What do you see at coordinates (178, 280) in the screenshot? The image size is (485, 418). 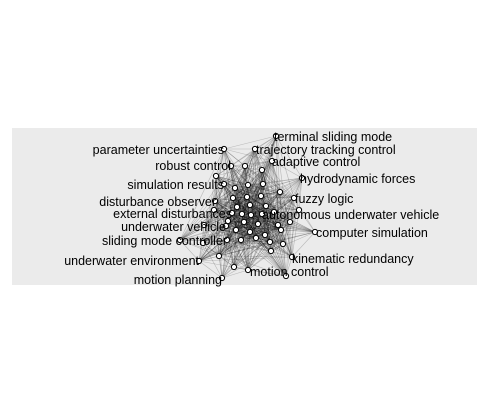 I see `node-label: motion planning` at bounding box center [178, 280].